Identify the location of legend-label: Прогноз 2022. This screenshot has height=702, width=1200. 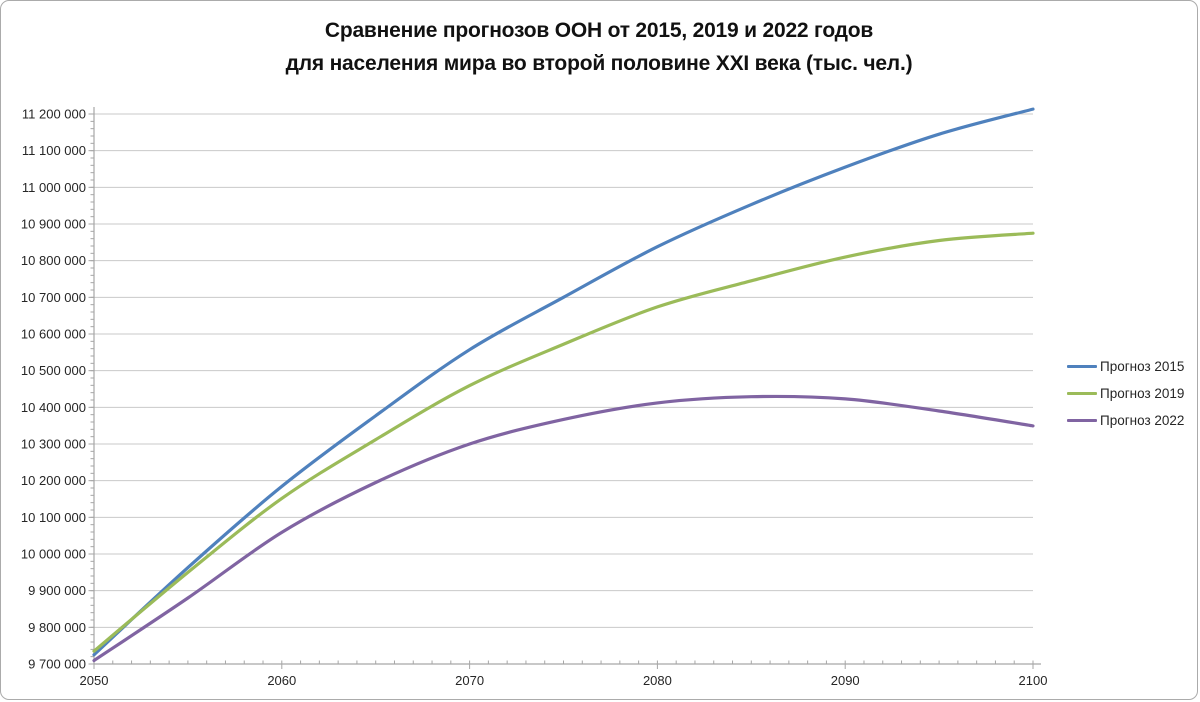
(1142, 420).